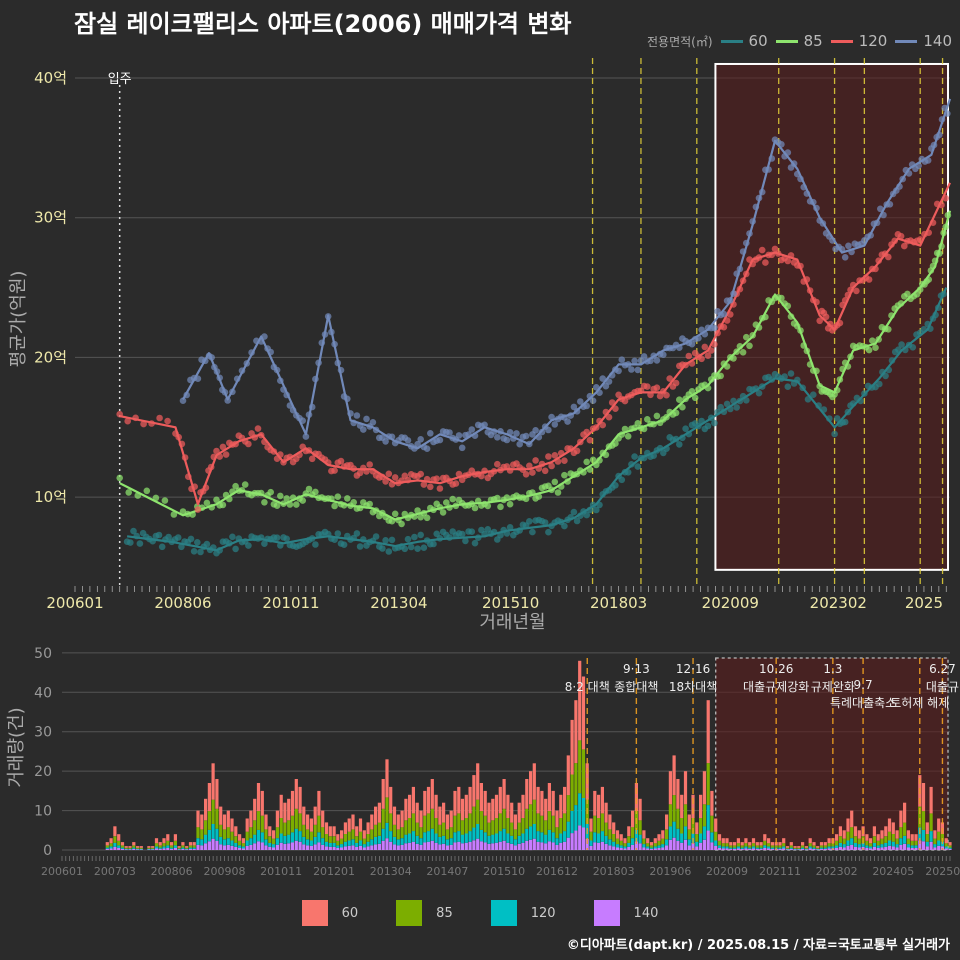 This screenshot has width=960, height=960. I want to click on policy-date-label: 12·16, so click(693, 669).